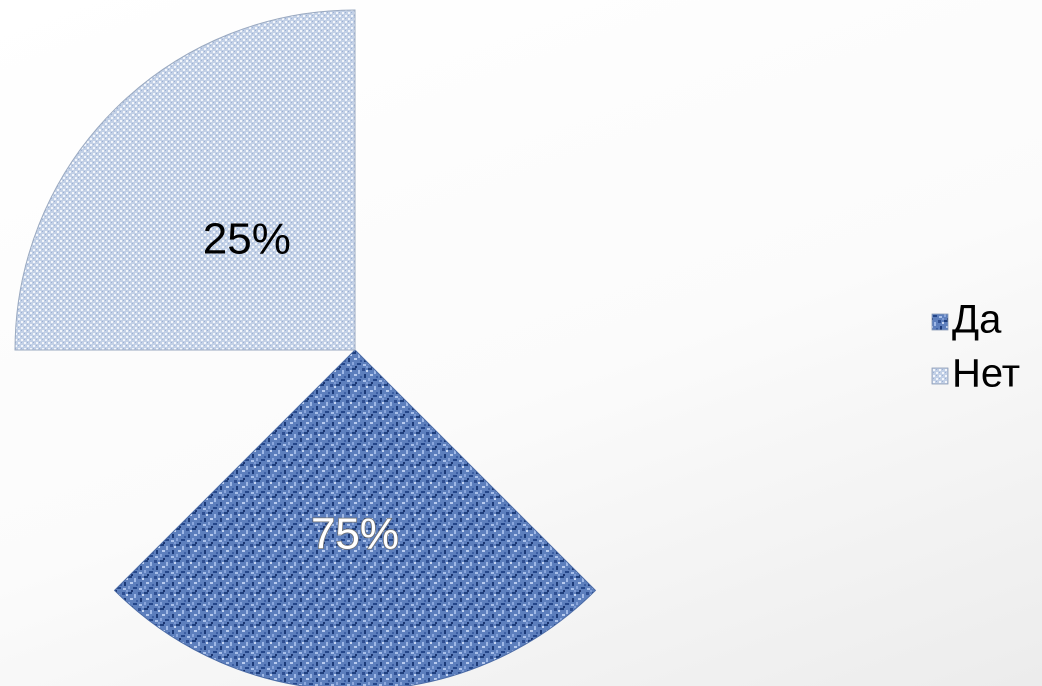  What do you see at coordinates (975, 347) in the screenshot?
I see `chart-legend: Да Нет` at bounding box center [975, 347].